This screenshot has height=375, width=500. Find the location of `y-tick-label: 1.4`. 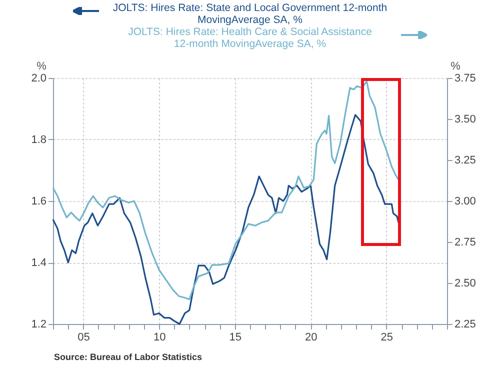

y-tick-label: 1.4 is located at coordinates (38, 263).